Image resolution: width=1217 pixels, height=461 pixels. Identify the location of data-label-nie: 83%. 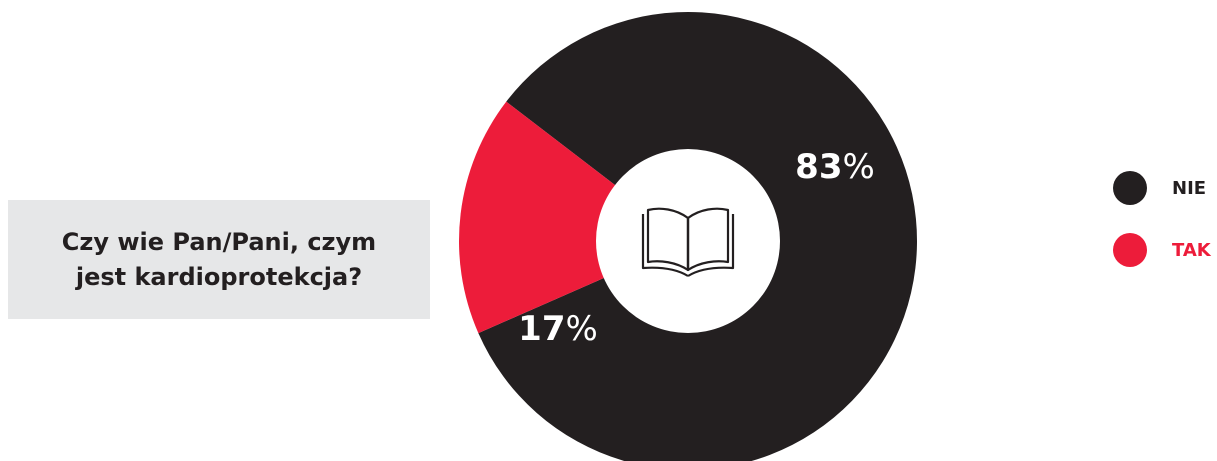
(835, 167).